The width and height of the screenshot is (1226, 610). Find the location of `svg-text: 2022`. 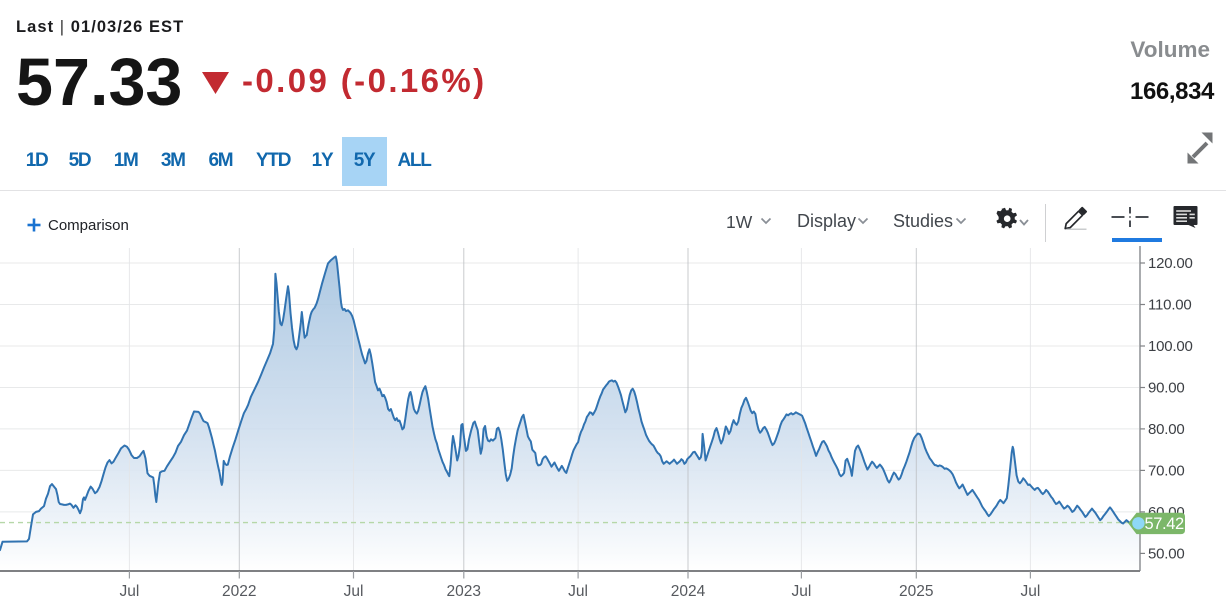

svg-text: 2022 is located at coordinates (239, 591).